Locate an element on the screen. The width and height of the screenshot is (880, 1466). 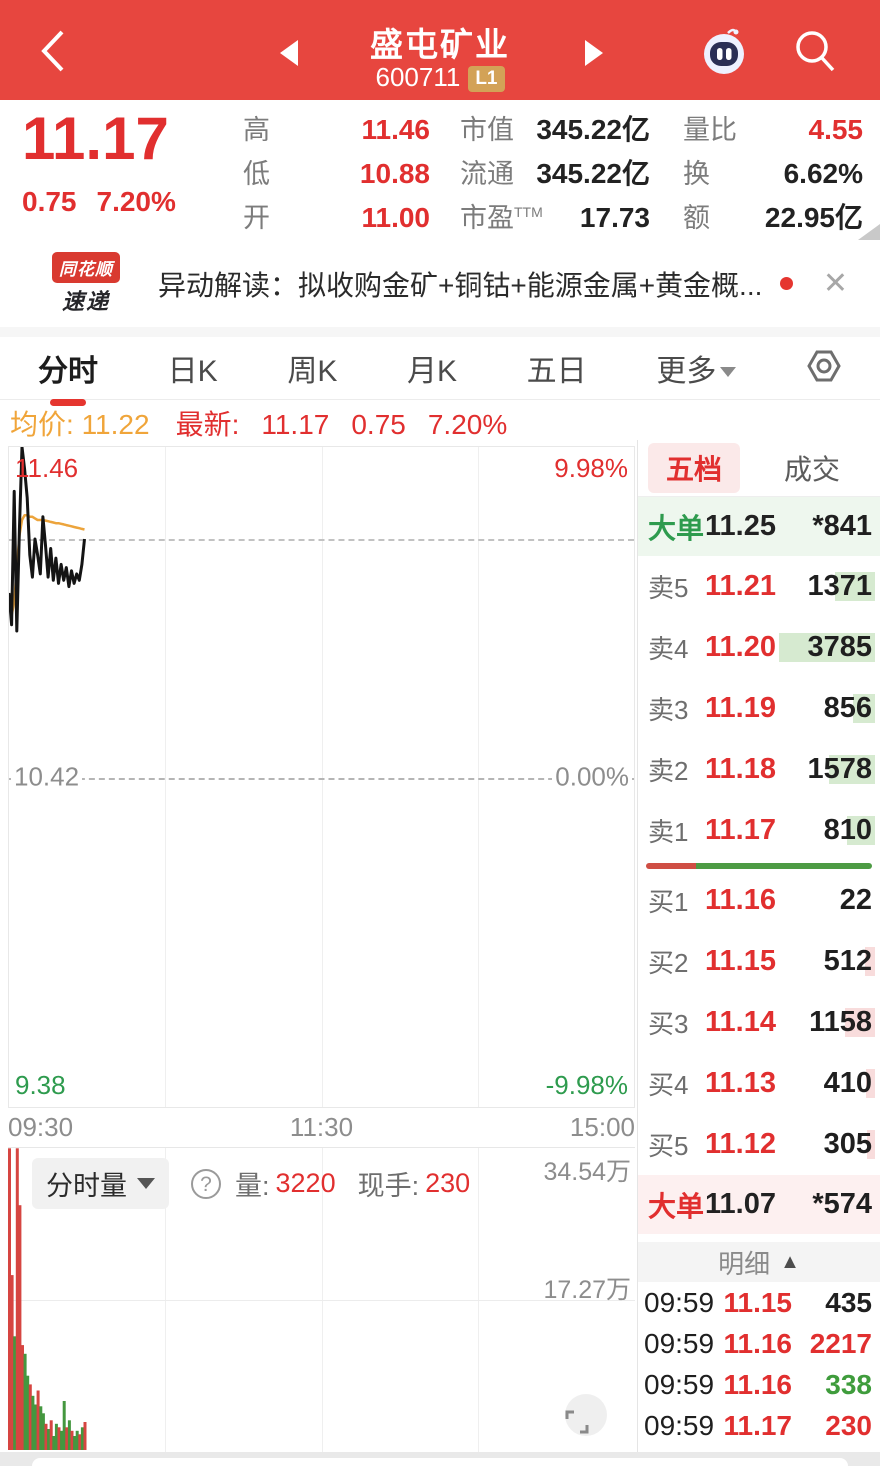
triangle-up-icon: ▲ is located at coordinates (790, 1261).